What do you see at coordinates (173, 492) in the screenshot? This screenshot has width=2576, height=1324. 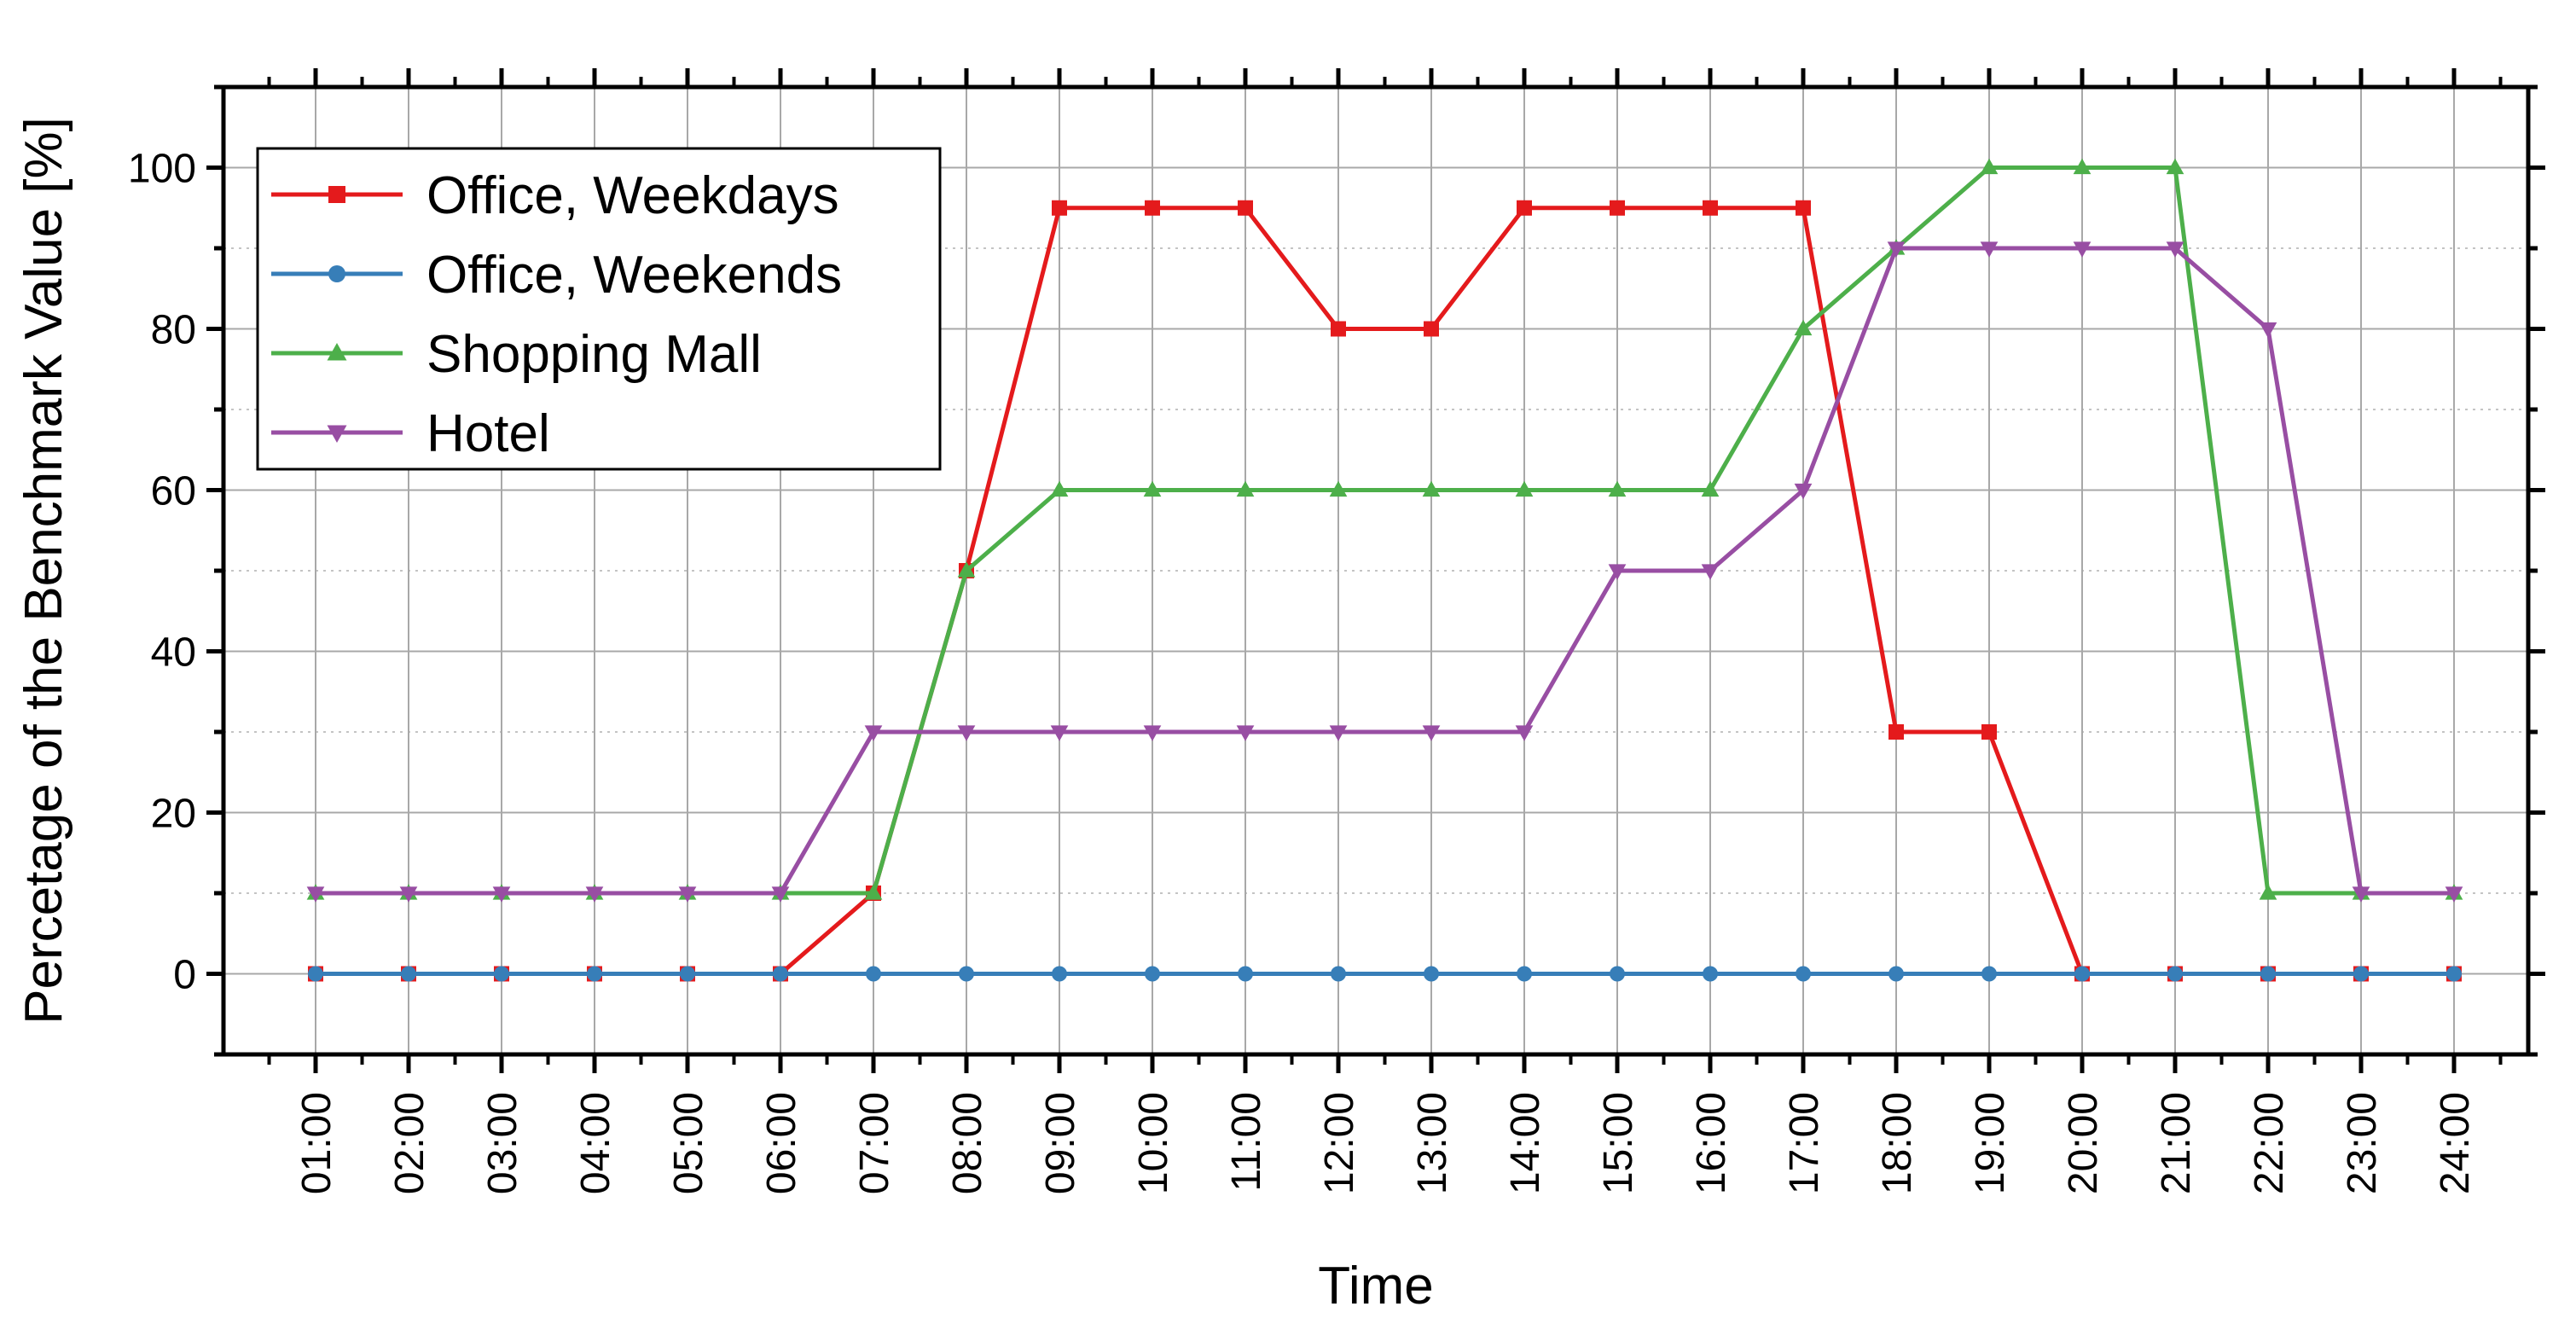 I see `y-tick-label: 60` at bounding box center [173, 492].